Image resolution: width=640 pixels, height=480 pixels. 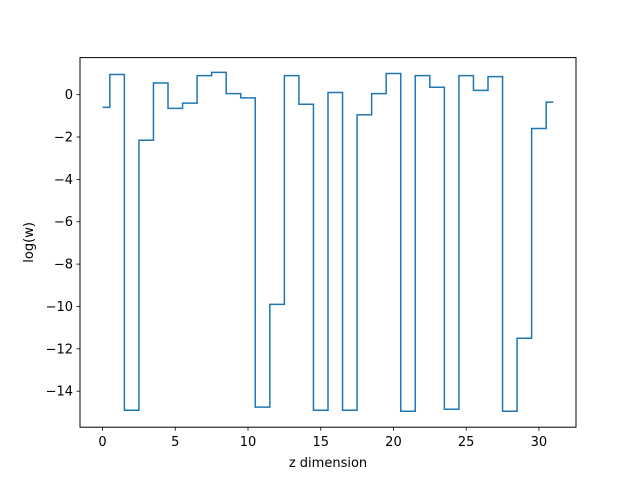 What do you see at coordinates (63, 138) in the screenshot?
I see `y-tick-label: −2` at bounding box center [63, 138].